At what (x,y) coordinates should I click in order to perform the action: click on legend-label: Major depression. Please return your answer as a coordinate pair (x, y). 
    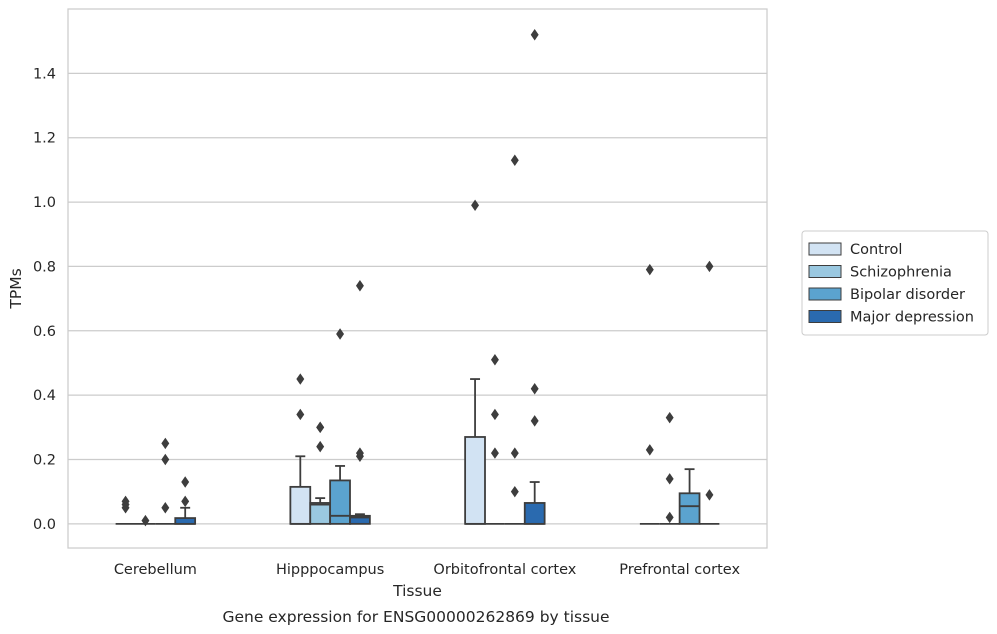
    Looking at the image, I should click on (912, 318).